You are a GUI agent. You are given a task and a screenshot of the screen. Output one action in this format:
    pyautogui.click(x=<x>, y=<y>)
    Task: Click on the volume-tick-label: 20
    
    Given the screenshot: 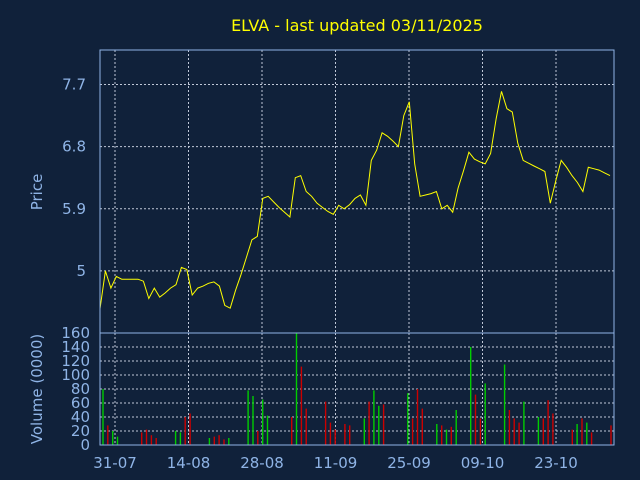 What is the action you would take?
    pyautogui.click(x=80, y=431)
    